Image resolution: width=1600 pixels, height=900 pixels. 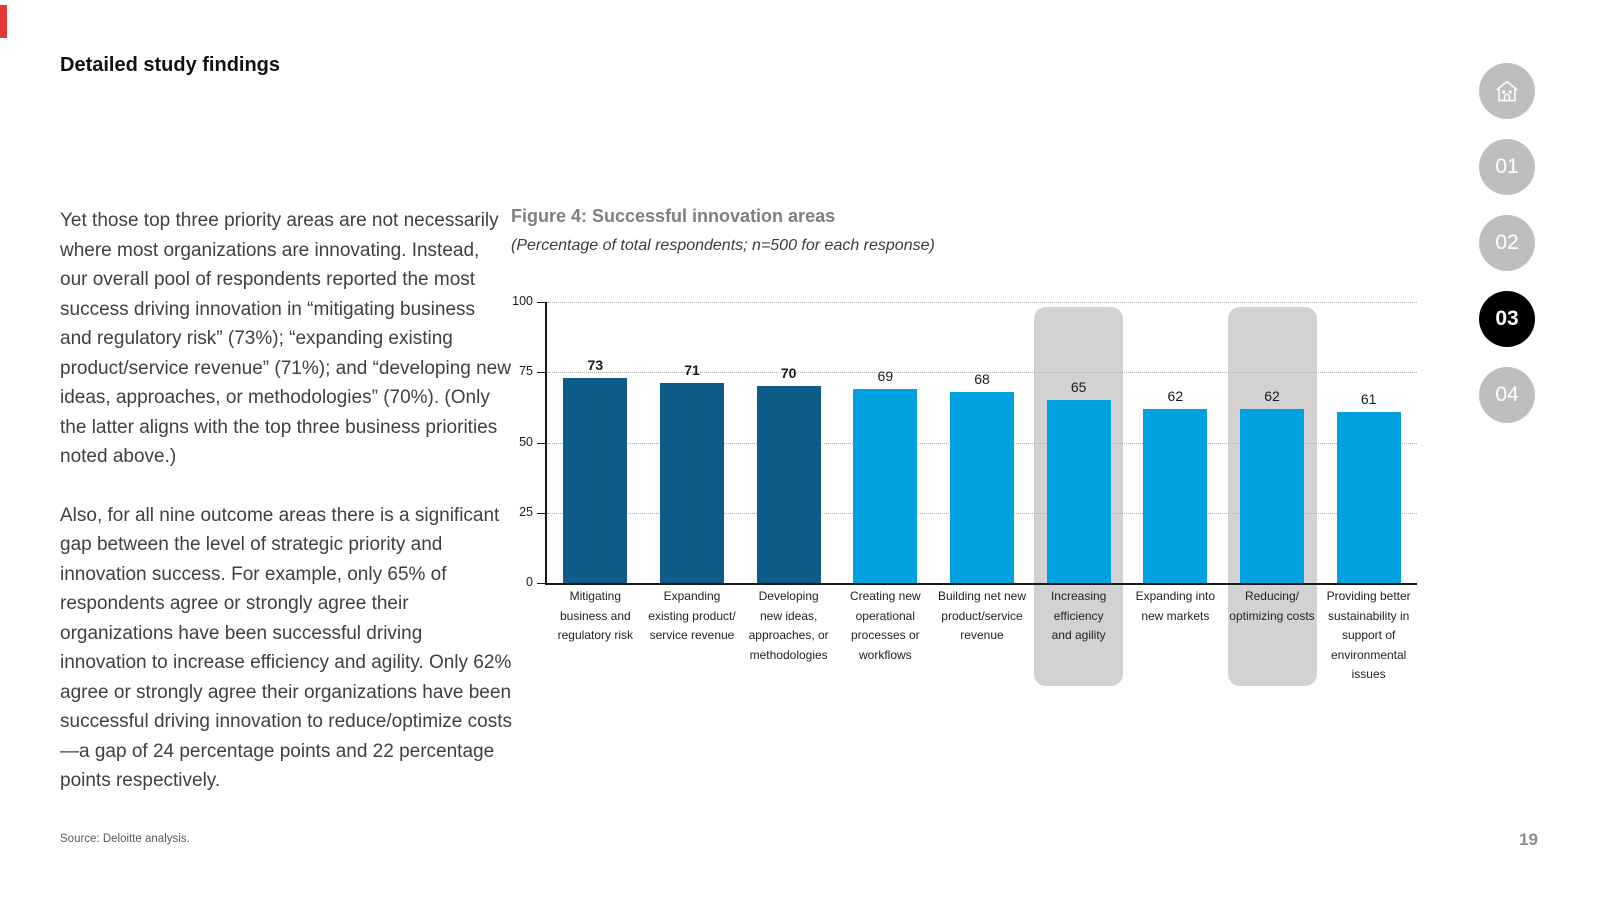 What do you see at coordinates (526, 371) in the screenshot?
I see `y-axis-tick-label: 75` at bounding box center [526, 371].